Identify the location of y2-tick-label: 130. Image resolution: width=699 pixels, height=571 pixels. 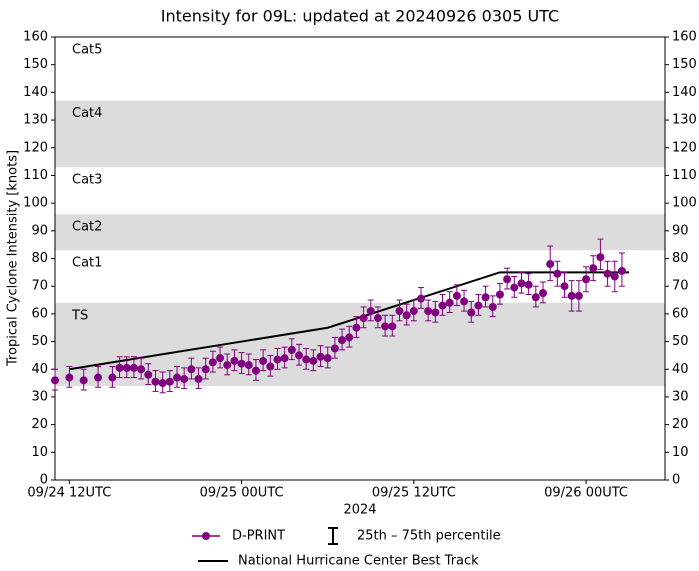
(684, 120).